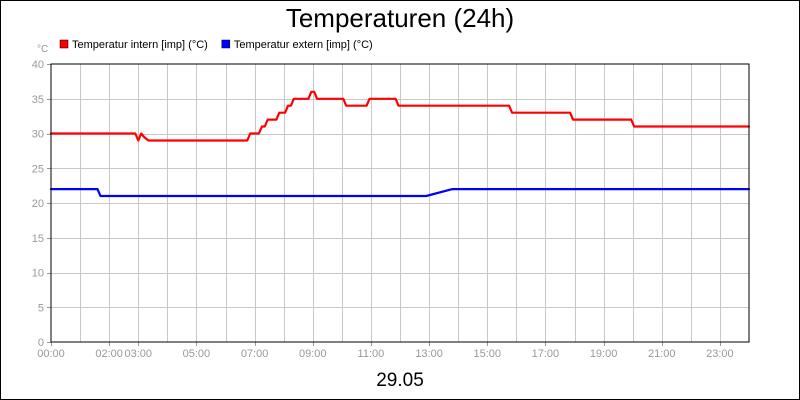 The height and width of the screenshot is (400, 800). What do you see at coordinates (38, 274) in the screenshot?
I see `y-tick-label: 10` at bounding box center [38, 274].